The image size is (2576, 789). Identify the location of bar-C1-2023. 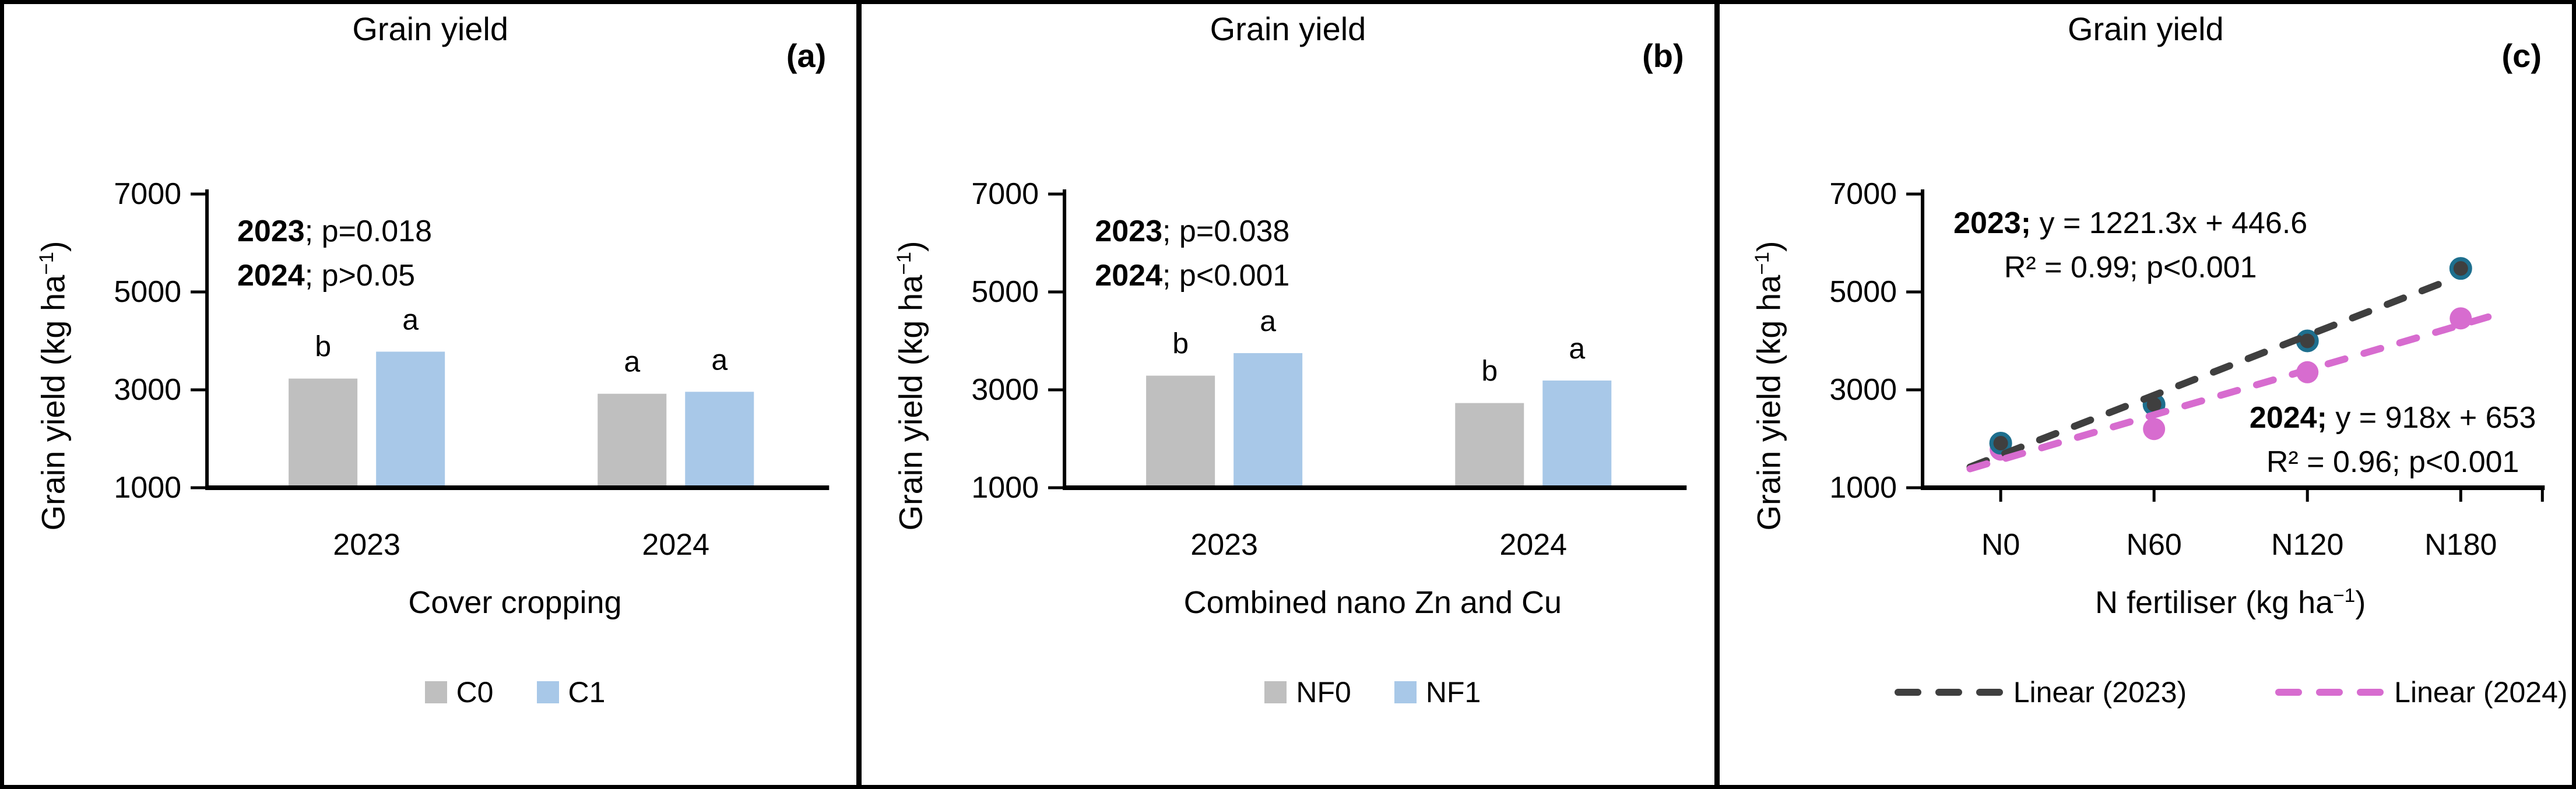
(410, 419).